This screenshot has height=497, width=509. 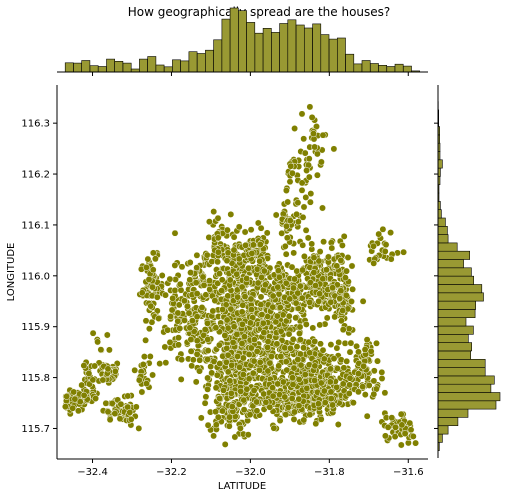 What do you see at coordinates (408, 472) in the screenshot?
I see `x-tick-label: −31.6` at bounding box center [408, 472].